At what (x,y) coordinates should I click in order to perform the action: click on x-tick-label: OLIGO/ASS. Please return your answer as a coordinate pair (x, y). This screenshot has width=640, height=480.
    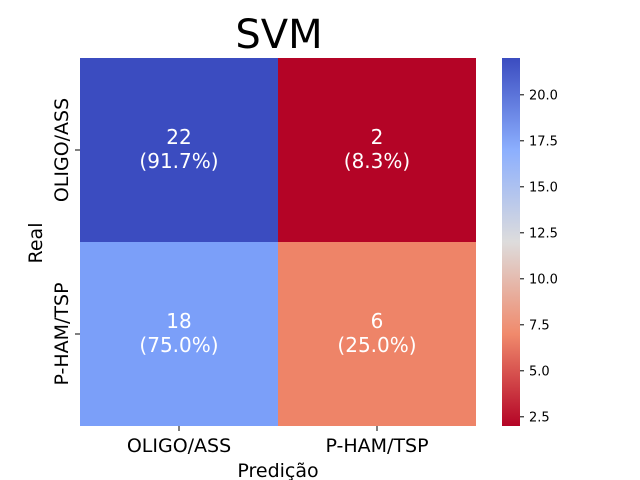
    Looking at the image, I should click on (179, 446).